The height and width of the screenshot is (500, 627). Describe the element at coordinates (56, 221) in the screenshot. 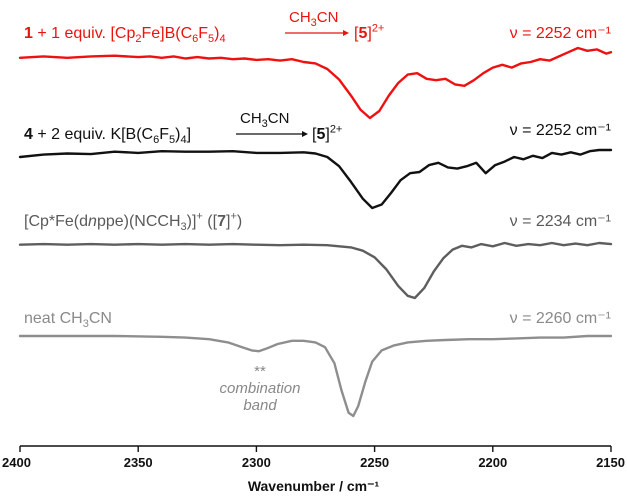

I see `complex-text: [Cp*Fe(d` at that location.